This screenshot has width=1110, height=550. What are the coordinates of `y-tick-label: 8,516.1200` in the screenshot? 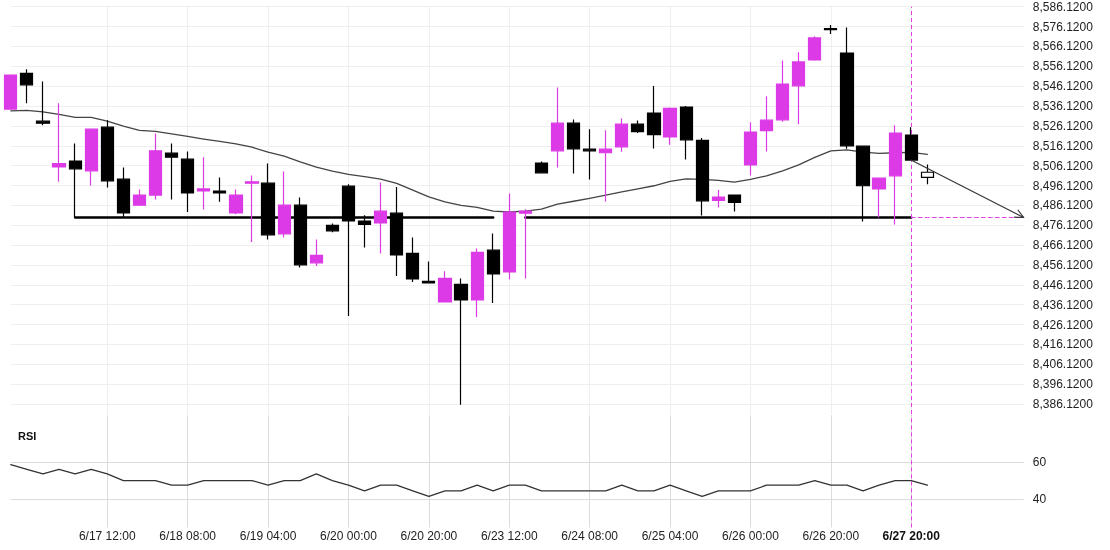 It's located at (1063, 145).